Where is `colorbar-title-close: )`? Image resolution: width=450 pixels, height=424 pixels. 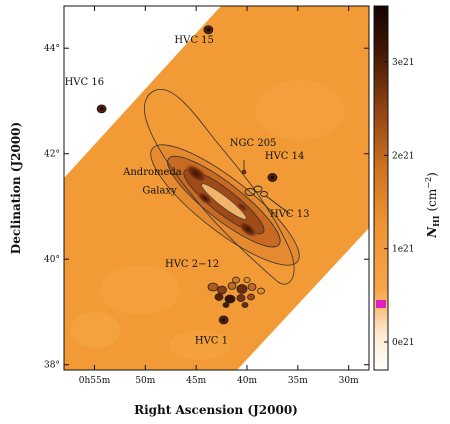
colorbar-title-close: ) is located at coordinates (432, 174).